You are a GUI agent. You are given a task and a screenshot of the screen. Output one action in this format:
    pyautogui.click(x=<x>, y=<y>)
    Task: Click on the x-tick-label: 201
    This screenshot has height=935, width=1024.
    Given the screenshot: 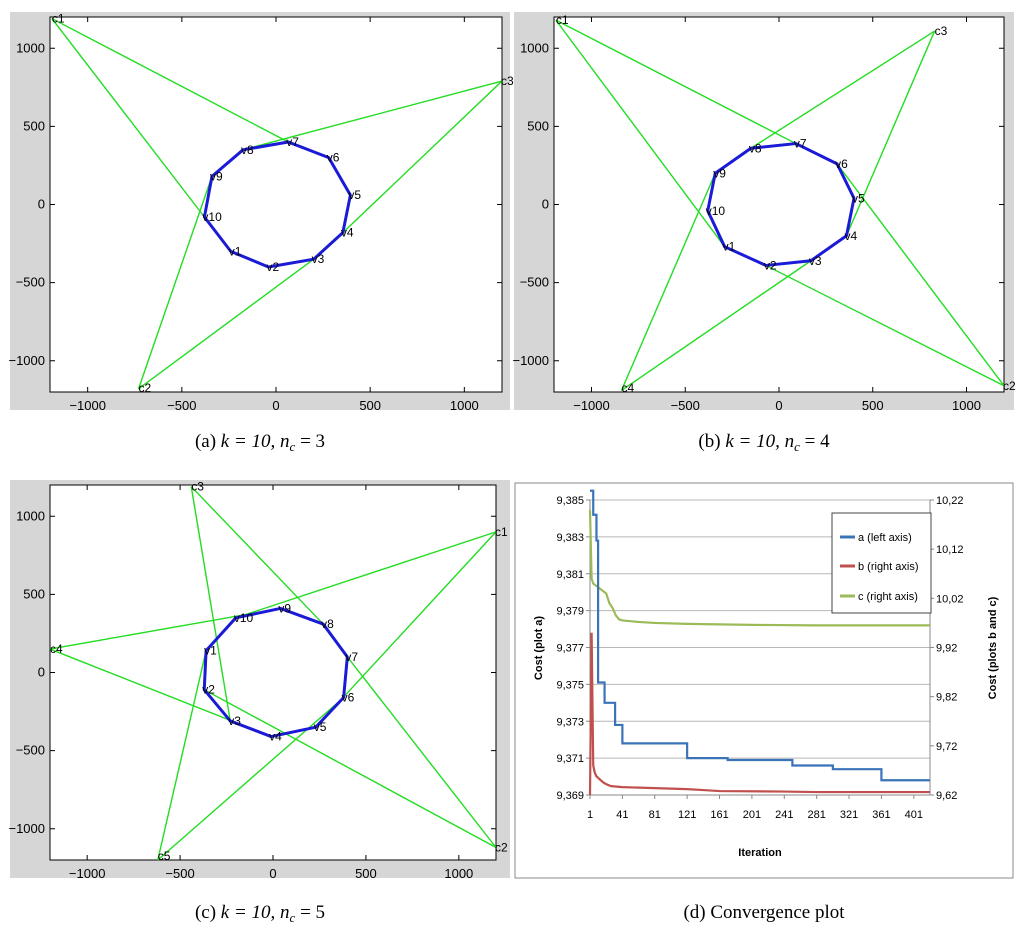 What is the action you would take?
    pyautogui.click(x=752, y=815)
    